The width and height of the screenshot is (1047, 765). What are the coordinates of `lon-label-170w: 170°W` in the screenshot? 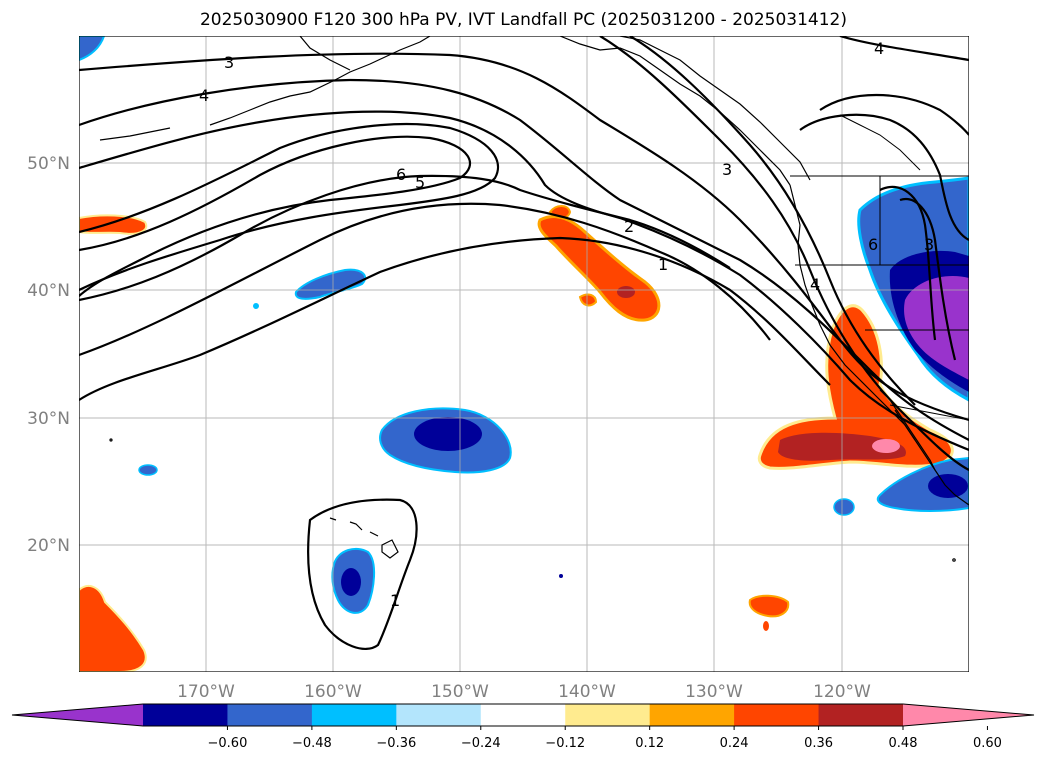 It's located at (206, 692).